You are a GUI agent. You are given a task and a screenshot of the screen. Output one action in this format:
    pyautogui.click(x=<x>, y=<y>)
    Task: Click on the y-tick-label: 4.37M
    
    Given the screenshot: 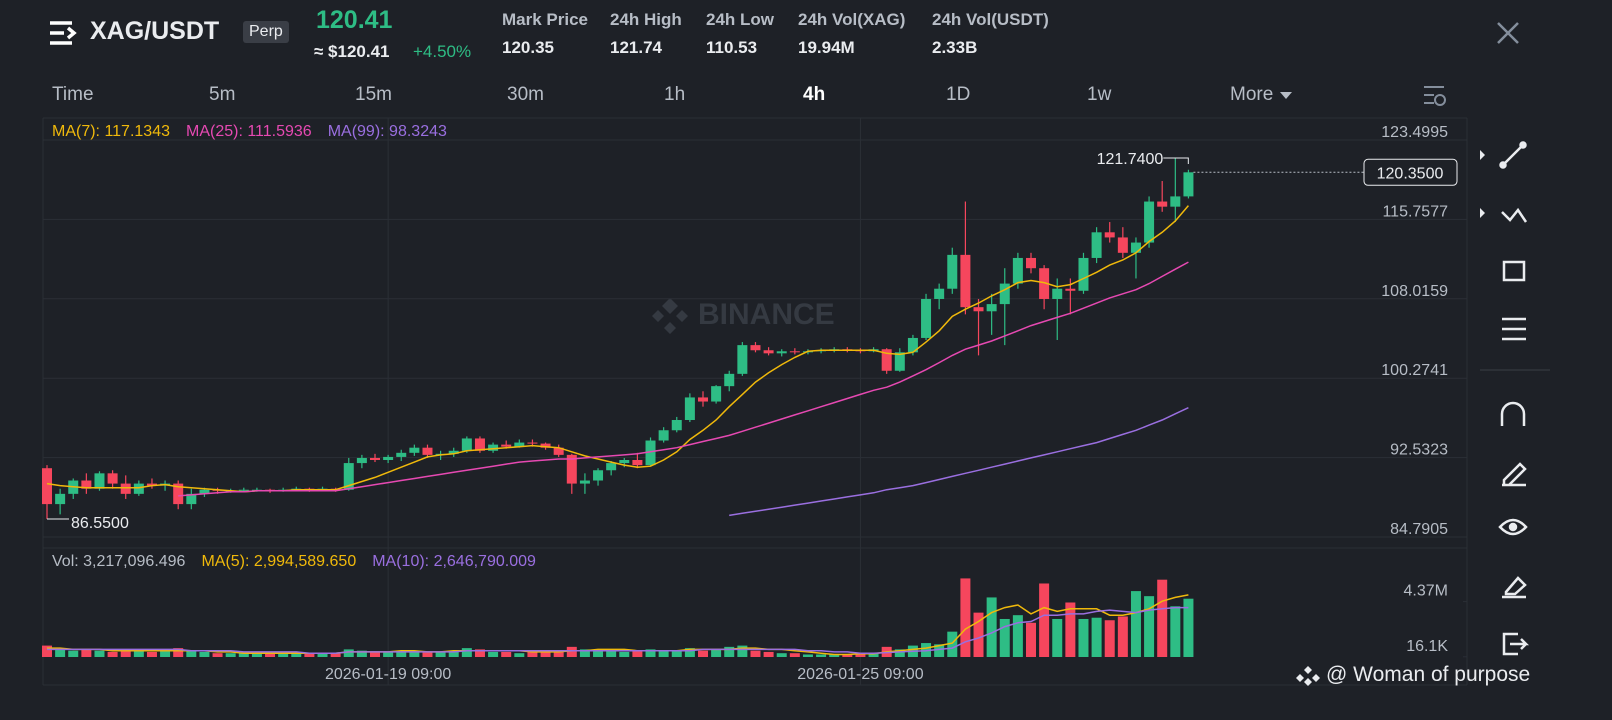 What is the action you would take?
    pyautogui.click(x=1426, y=591)
    